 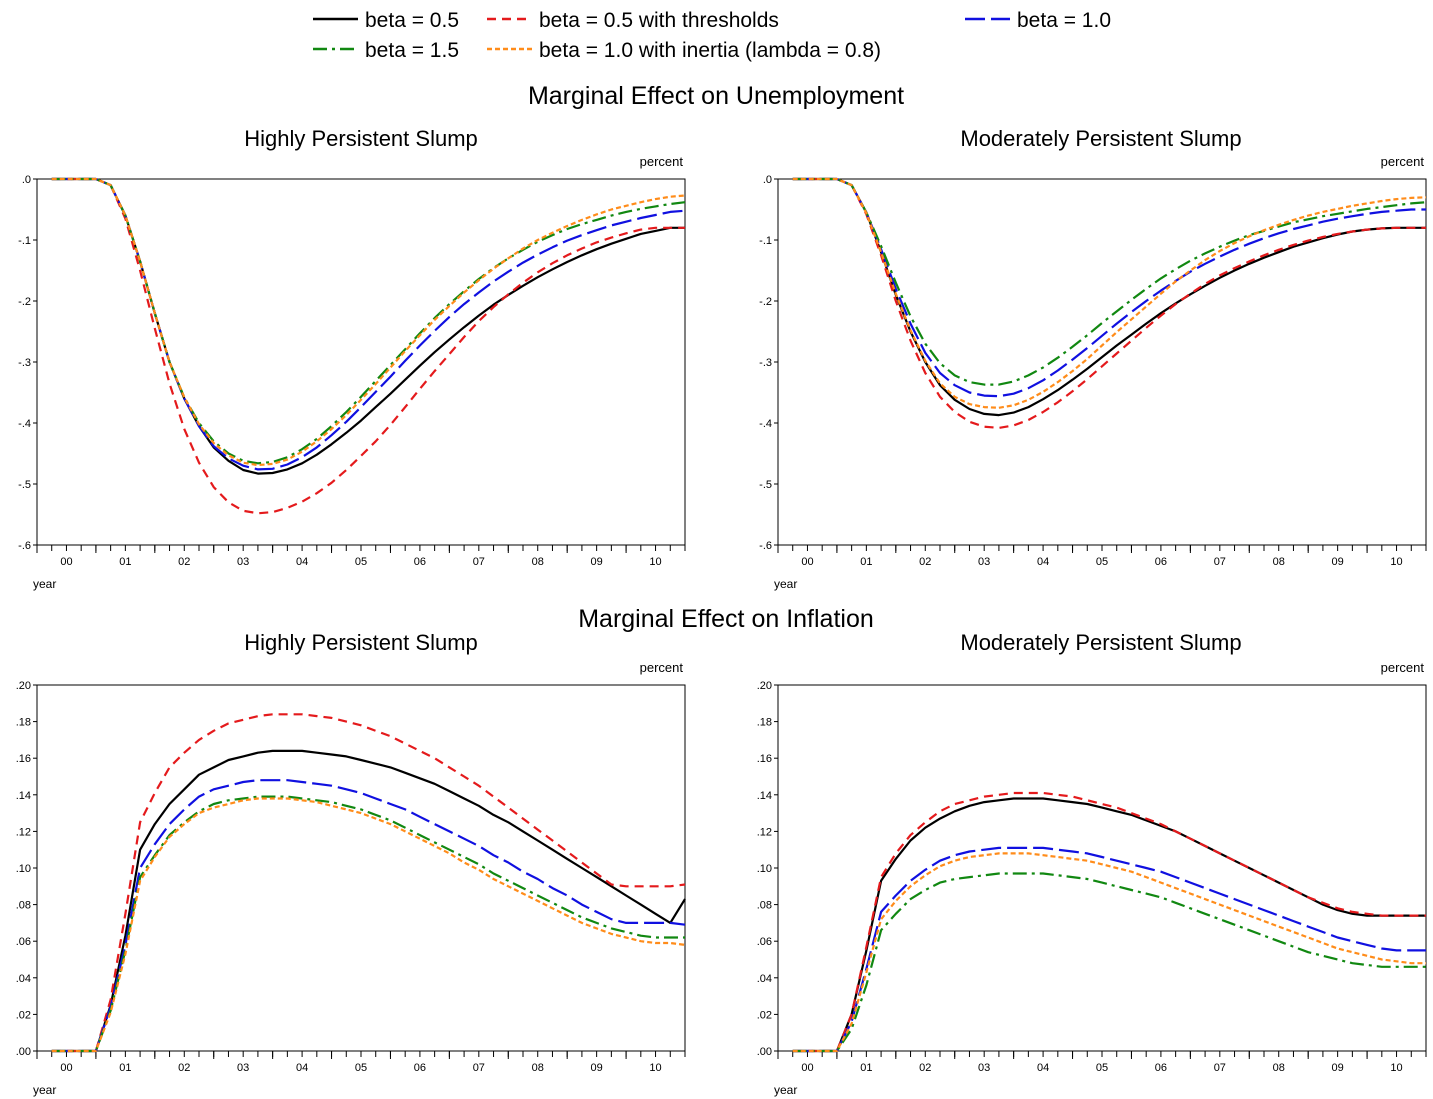 I want to click on y-tick-label: .10, so click(x=23, y=869).